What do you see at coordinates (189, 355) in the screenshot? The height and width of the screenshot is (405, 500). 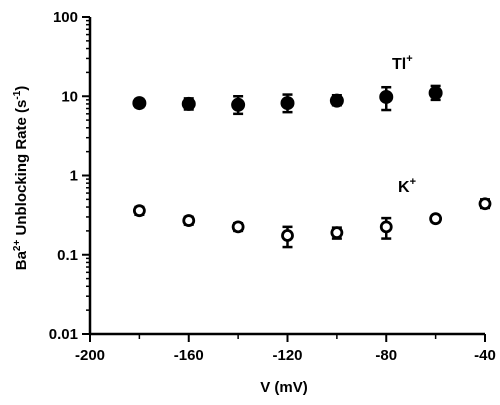 I see `x-tick-label: -160` at bounding box center [189, 355].